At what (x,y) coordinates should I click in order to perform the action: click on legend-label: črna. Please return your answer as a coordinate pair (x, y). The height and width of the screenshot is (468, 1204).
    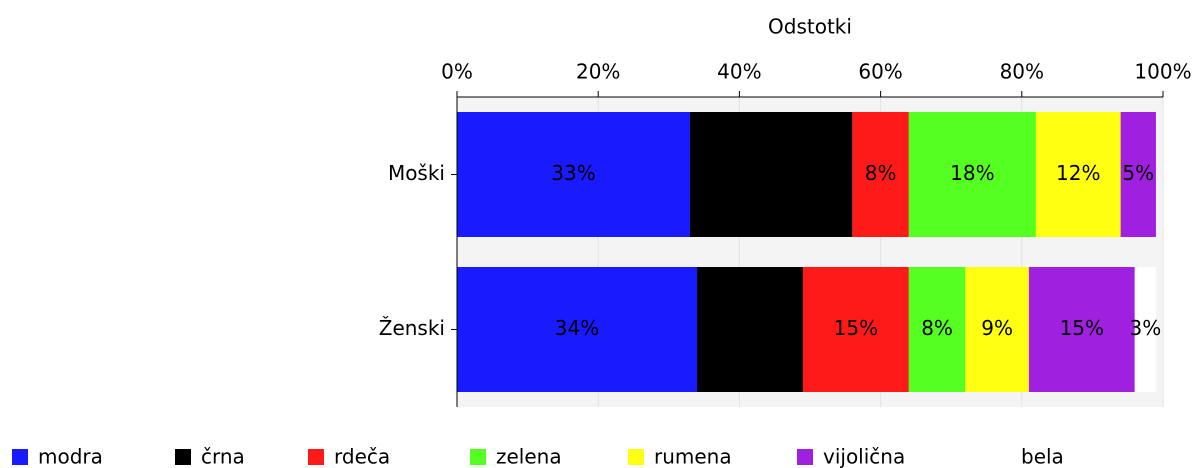
    Looking at the image, I should click on (223, 456).